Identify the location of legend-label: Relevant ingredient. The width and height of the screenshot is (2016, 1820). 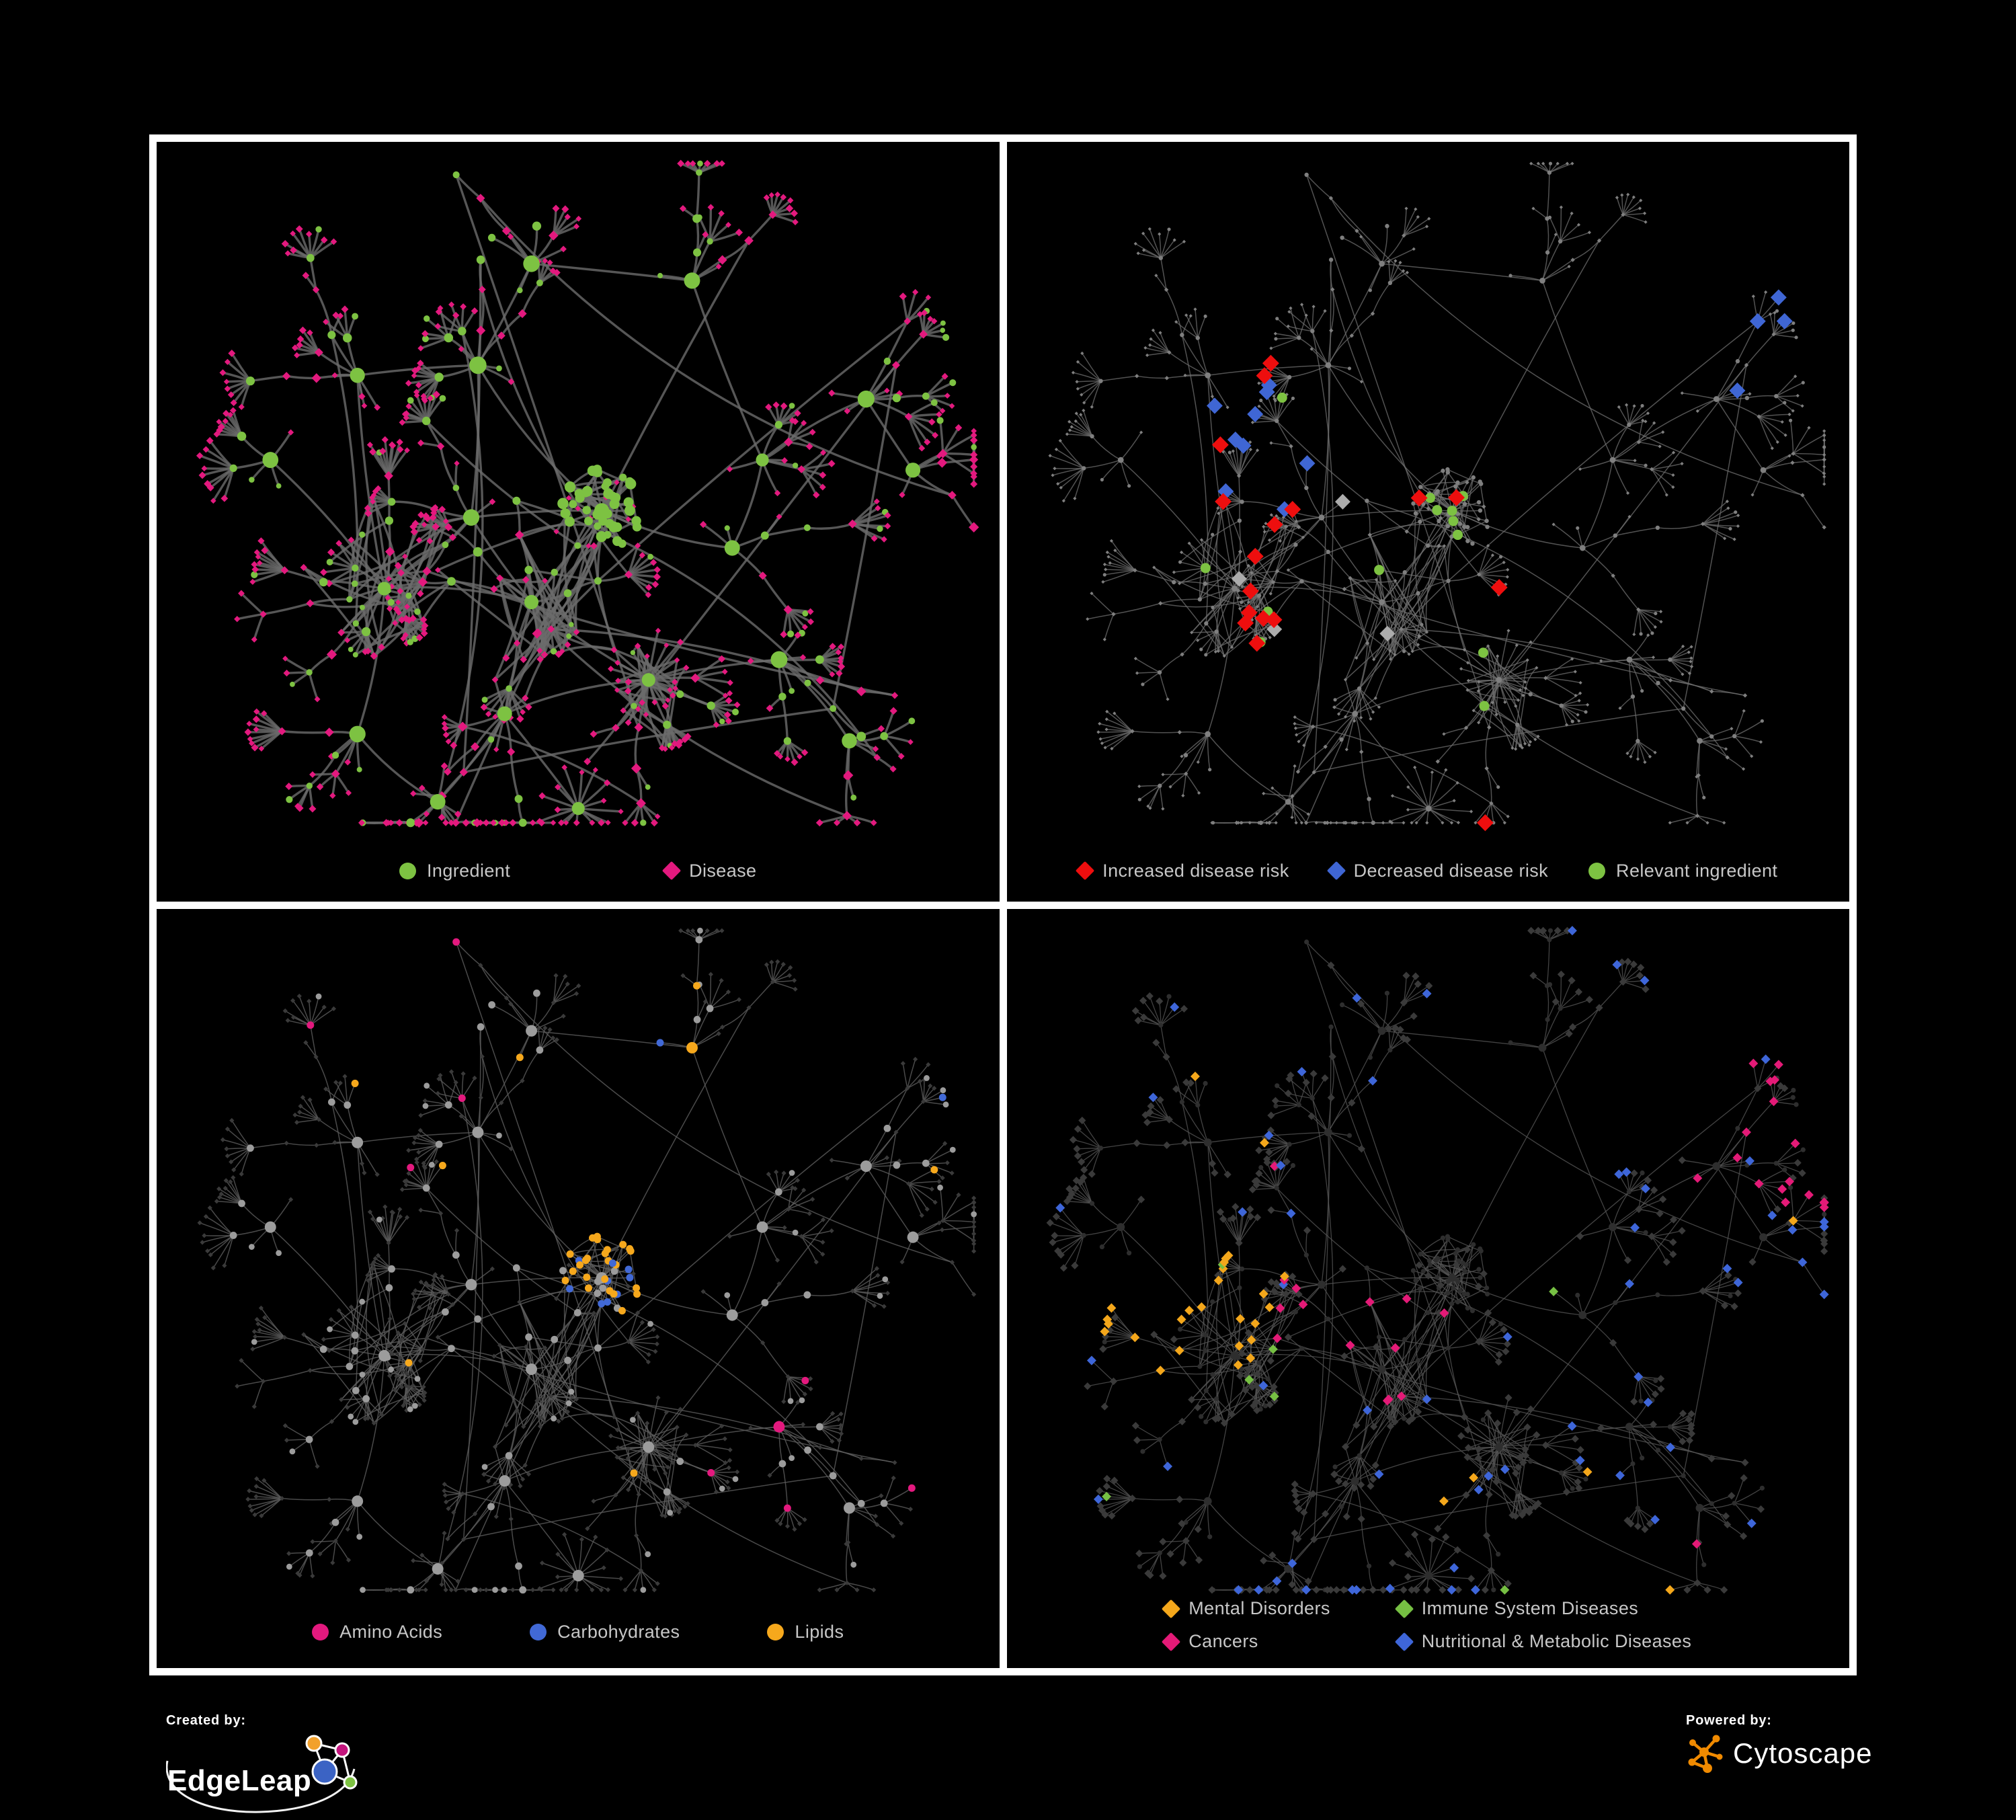
(1697, 870).